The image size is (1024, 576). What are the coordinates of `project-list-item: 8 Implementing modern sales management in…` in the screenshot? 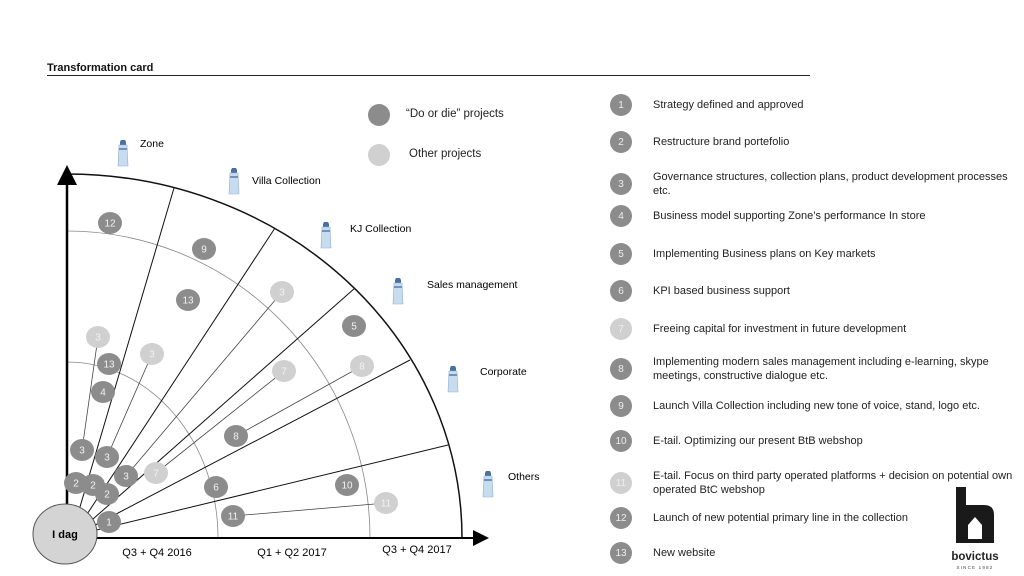 It's located at (815, 369).